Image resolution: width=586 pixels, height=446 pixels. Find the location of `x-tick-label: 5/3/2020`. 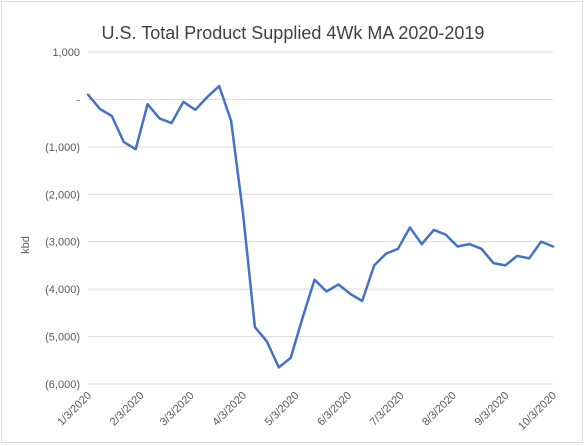

x-tick-label: 5/3/2020 is located at coordinates (282, 409).